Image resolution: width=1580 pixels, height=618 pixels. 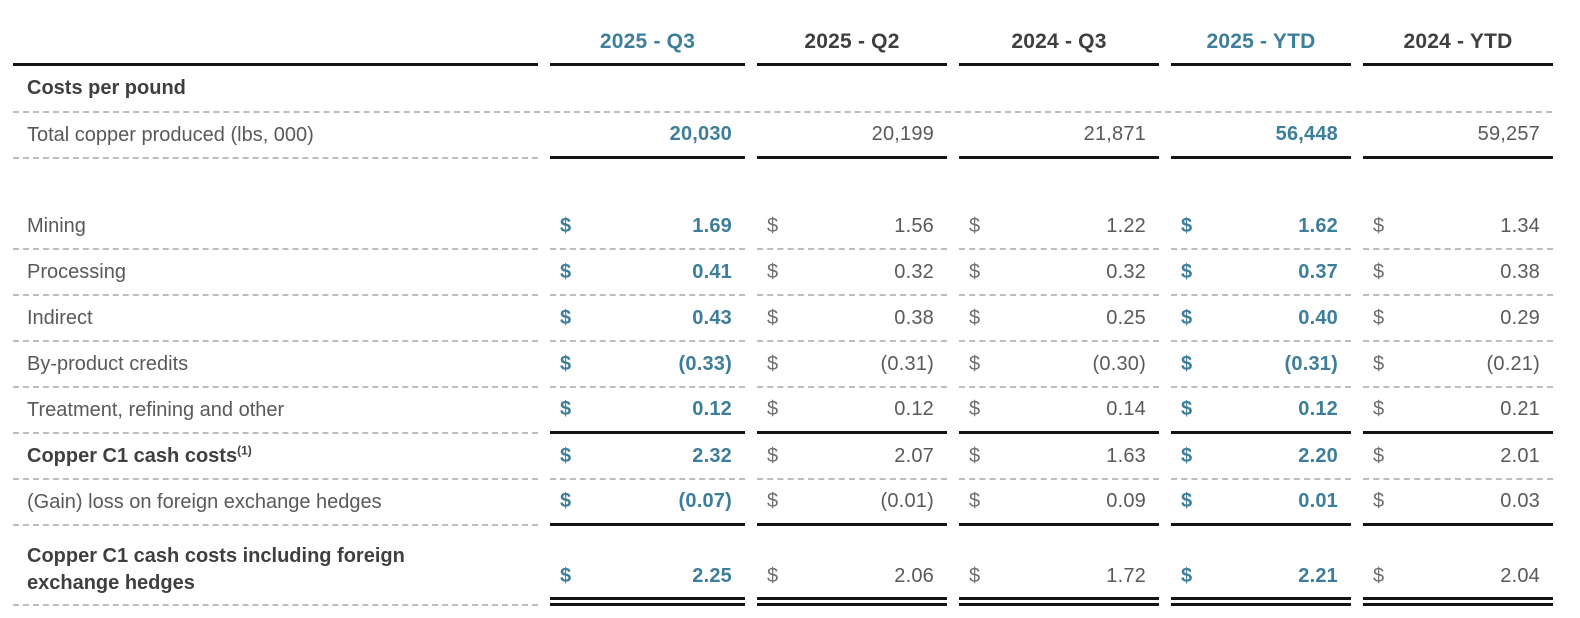 I want to click on value: 2.01, so click(x=1520, y=455).